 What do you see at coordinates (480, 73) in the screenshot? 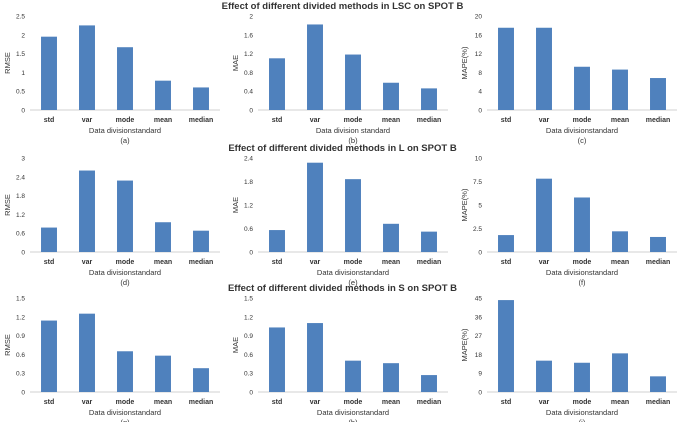
I see `y-tick-label: 8` at bounding box center [480, 73].